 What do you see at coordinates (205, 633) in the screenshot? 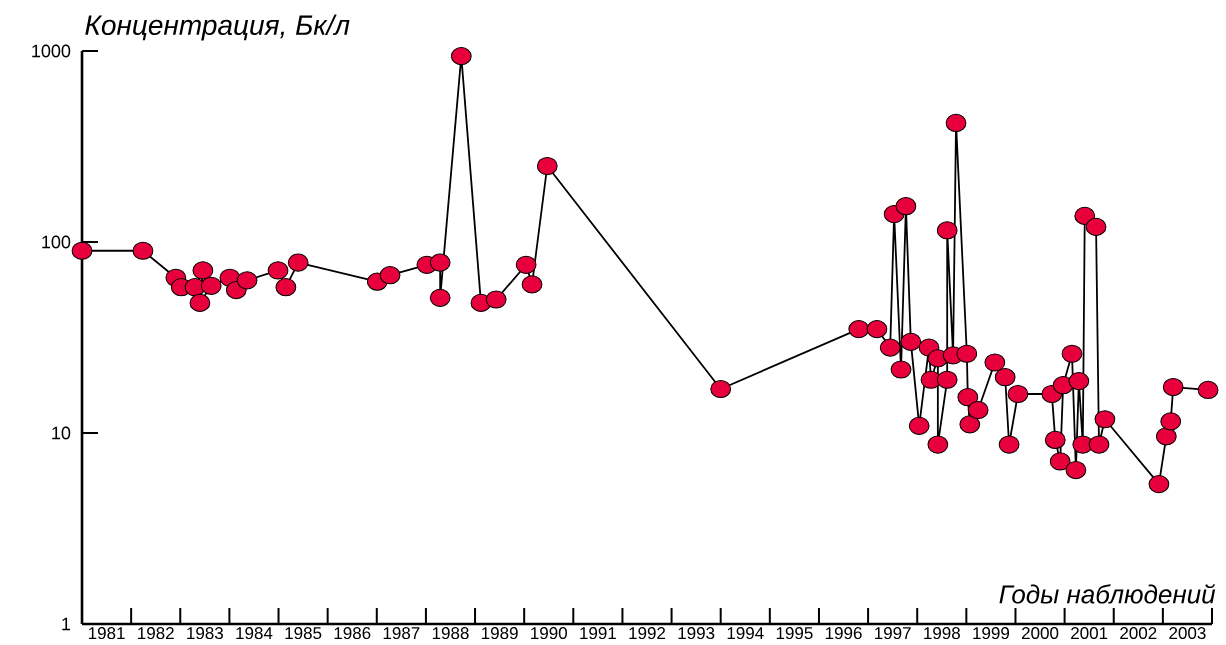
I see `x-tick-label: 1983` at bounding box center [205, 633].